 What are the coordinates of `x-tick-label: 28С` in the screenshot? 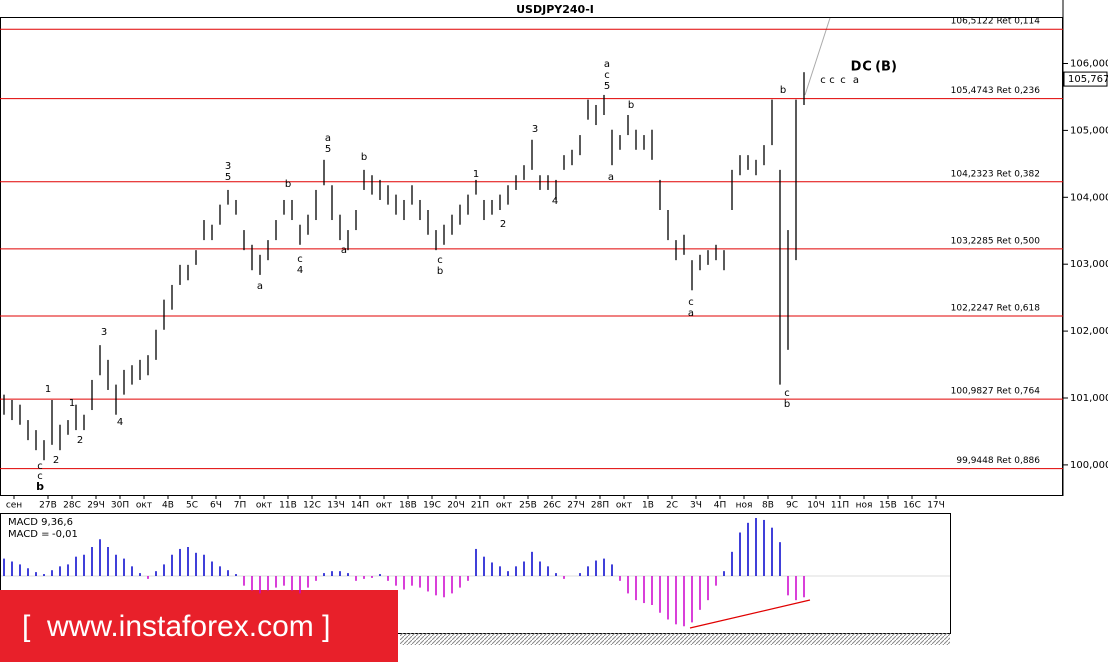 It's located at (72, 506).